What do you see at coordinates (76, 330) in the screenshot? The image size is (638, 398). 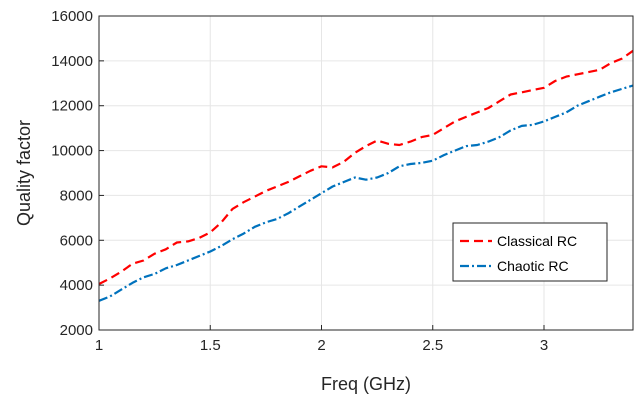 I see `y-tick-label: 2000` at bounding box center [76, 330].